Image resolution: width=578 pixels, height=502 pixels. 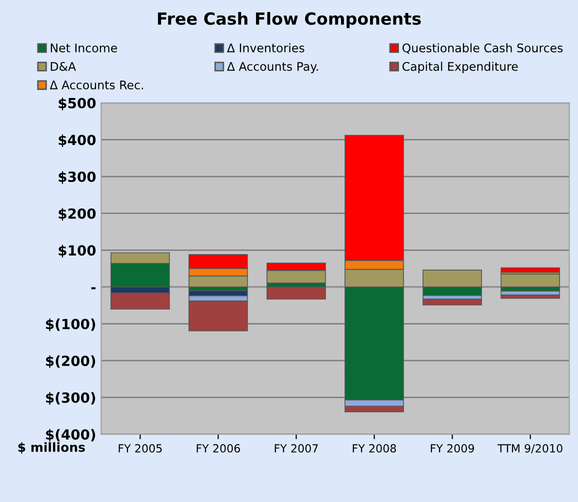 I want to click on legend-label: Net Income, so click(x=83, y=48).